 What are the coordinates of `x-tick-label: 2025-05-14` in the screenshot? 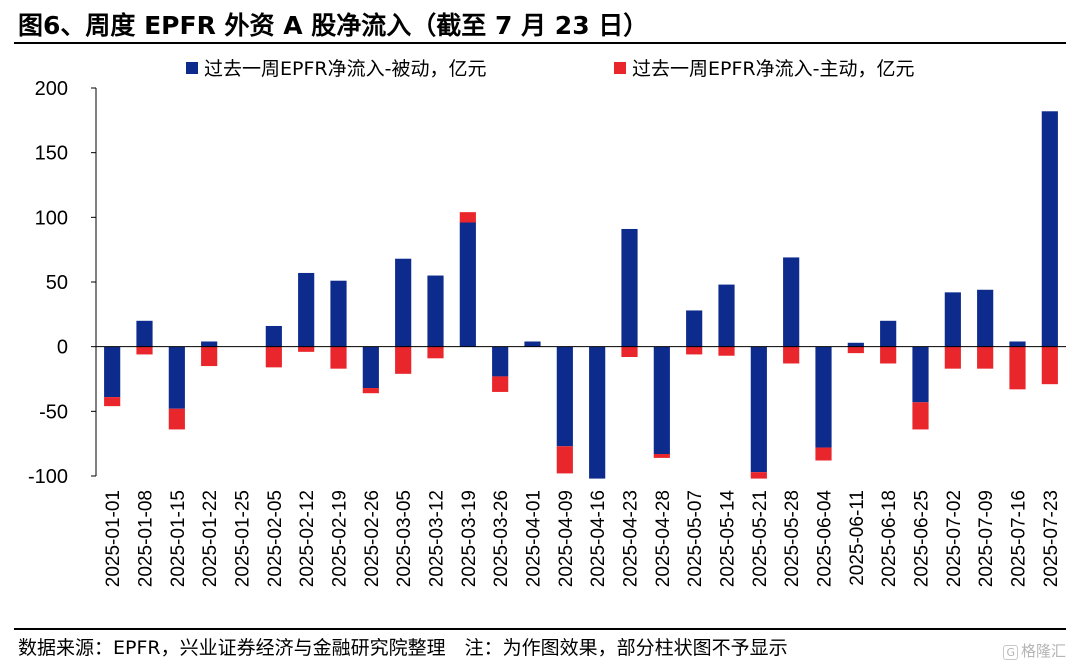 It's located at (728, 539).